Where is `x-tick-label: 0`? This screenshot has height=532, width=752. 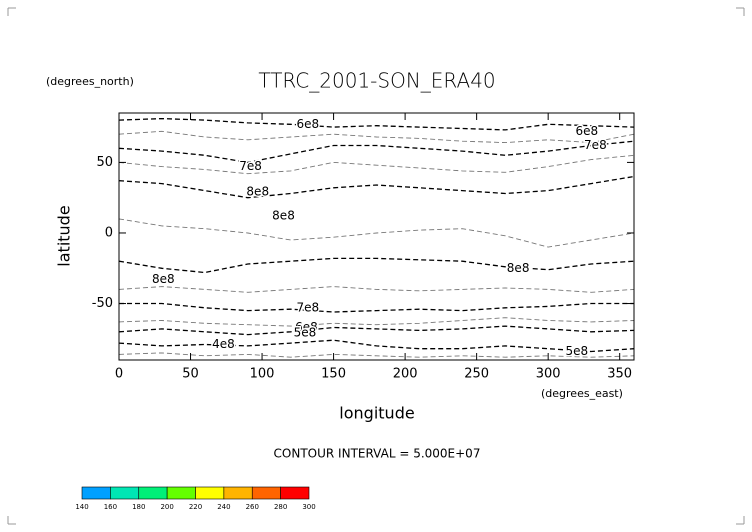 x-tick-label: 0 is located at coordinates (119, 374).